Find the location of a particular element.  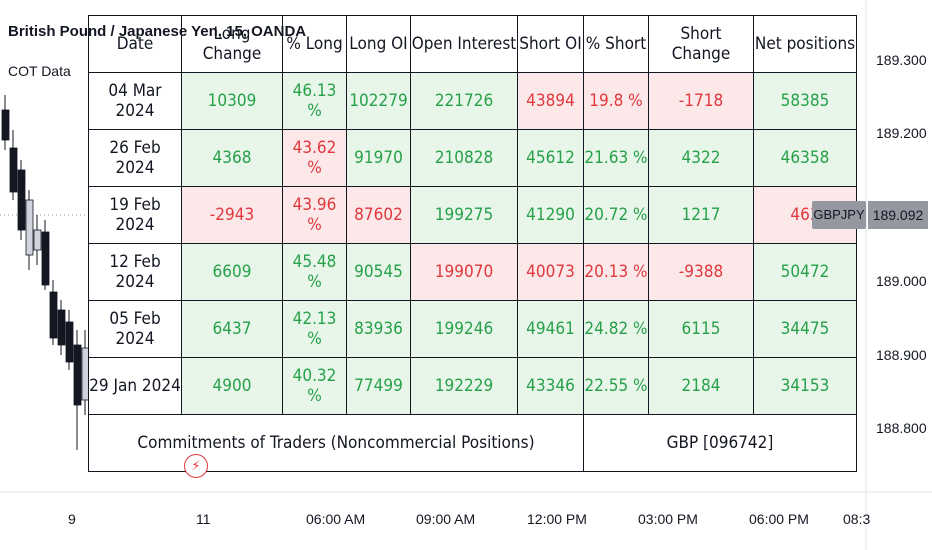

x-axis-label: 9 is located at coordinates (72, 519).